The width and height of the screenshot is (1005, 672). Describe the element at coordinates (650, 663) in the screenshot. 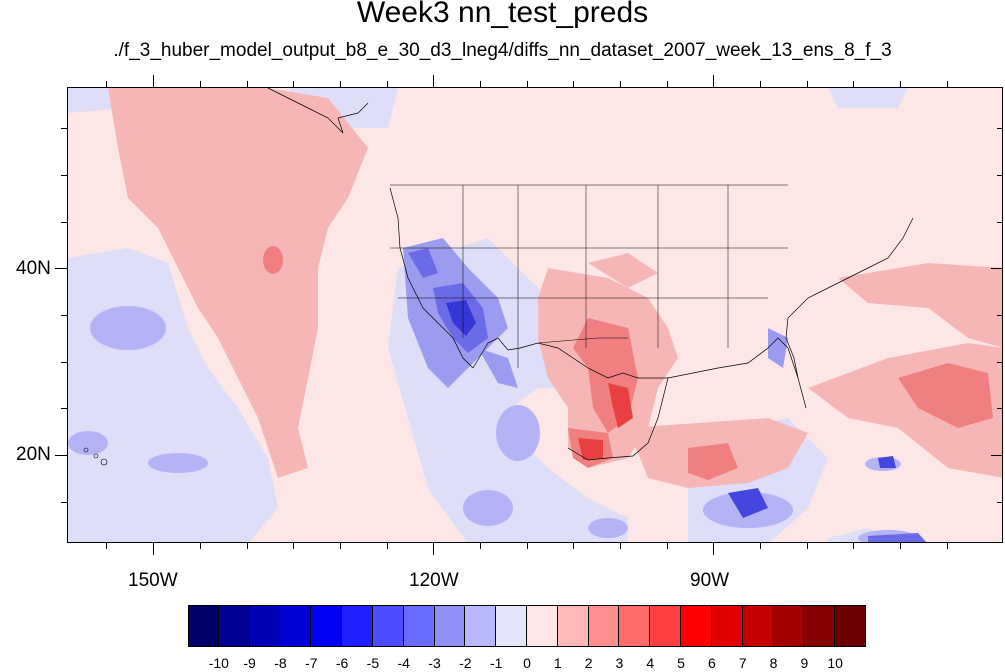

I see `colorbar-label: 4` at that location.